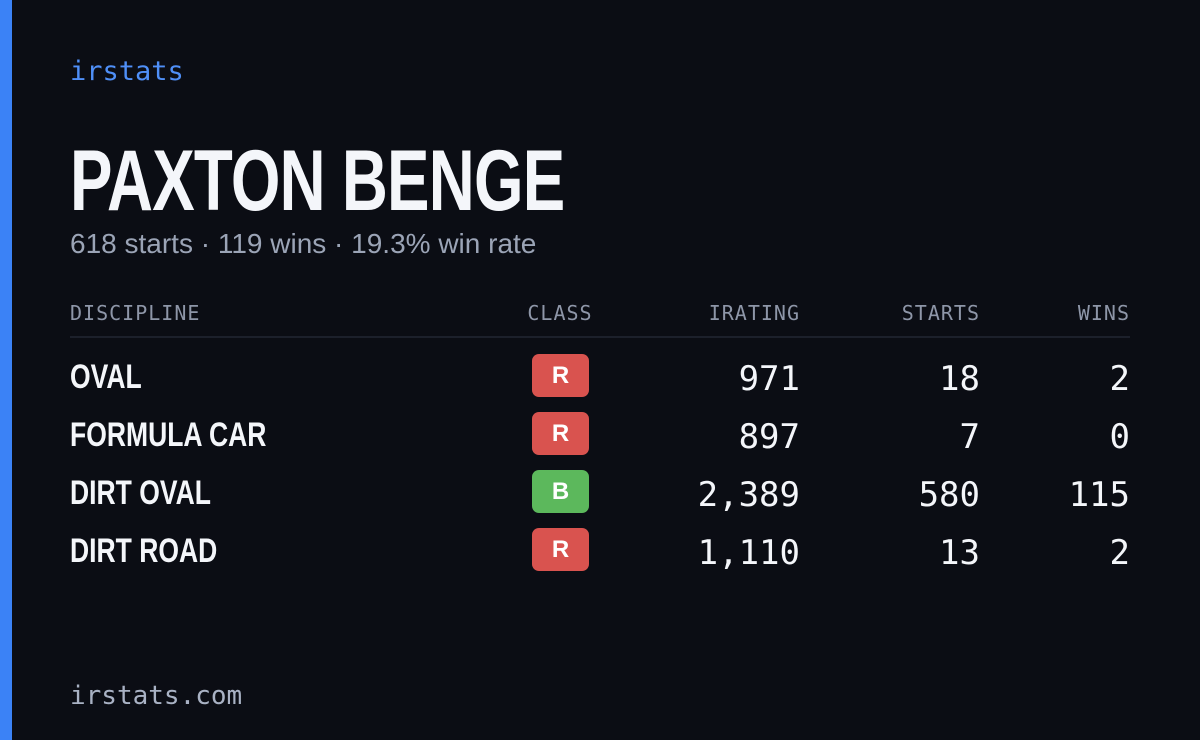 The image size is (1200, 740). What do you see at coordinates (560, 313) in the screenshot?
I see `column-header: CLASS` at bounding box center [560, 313].